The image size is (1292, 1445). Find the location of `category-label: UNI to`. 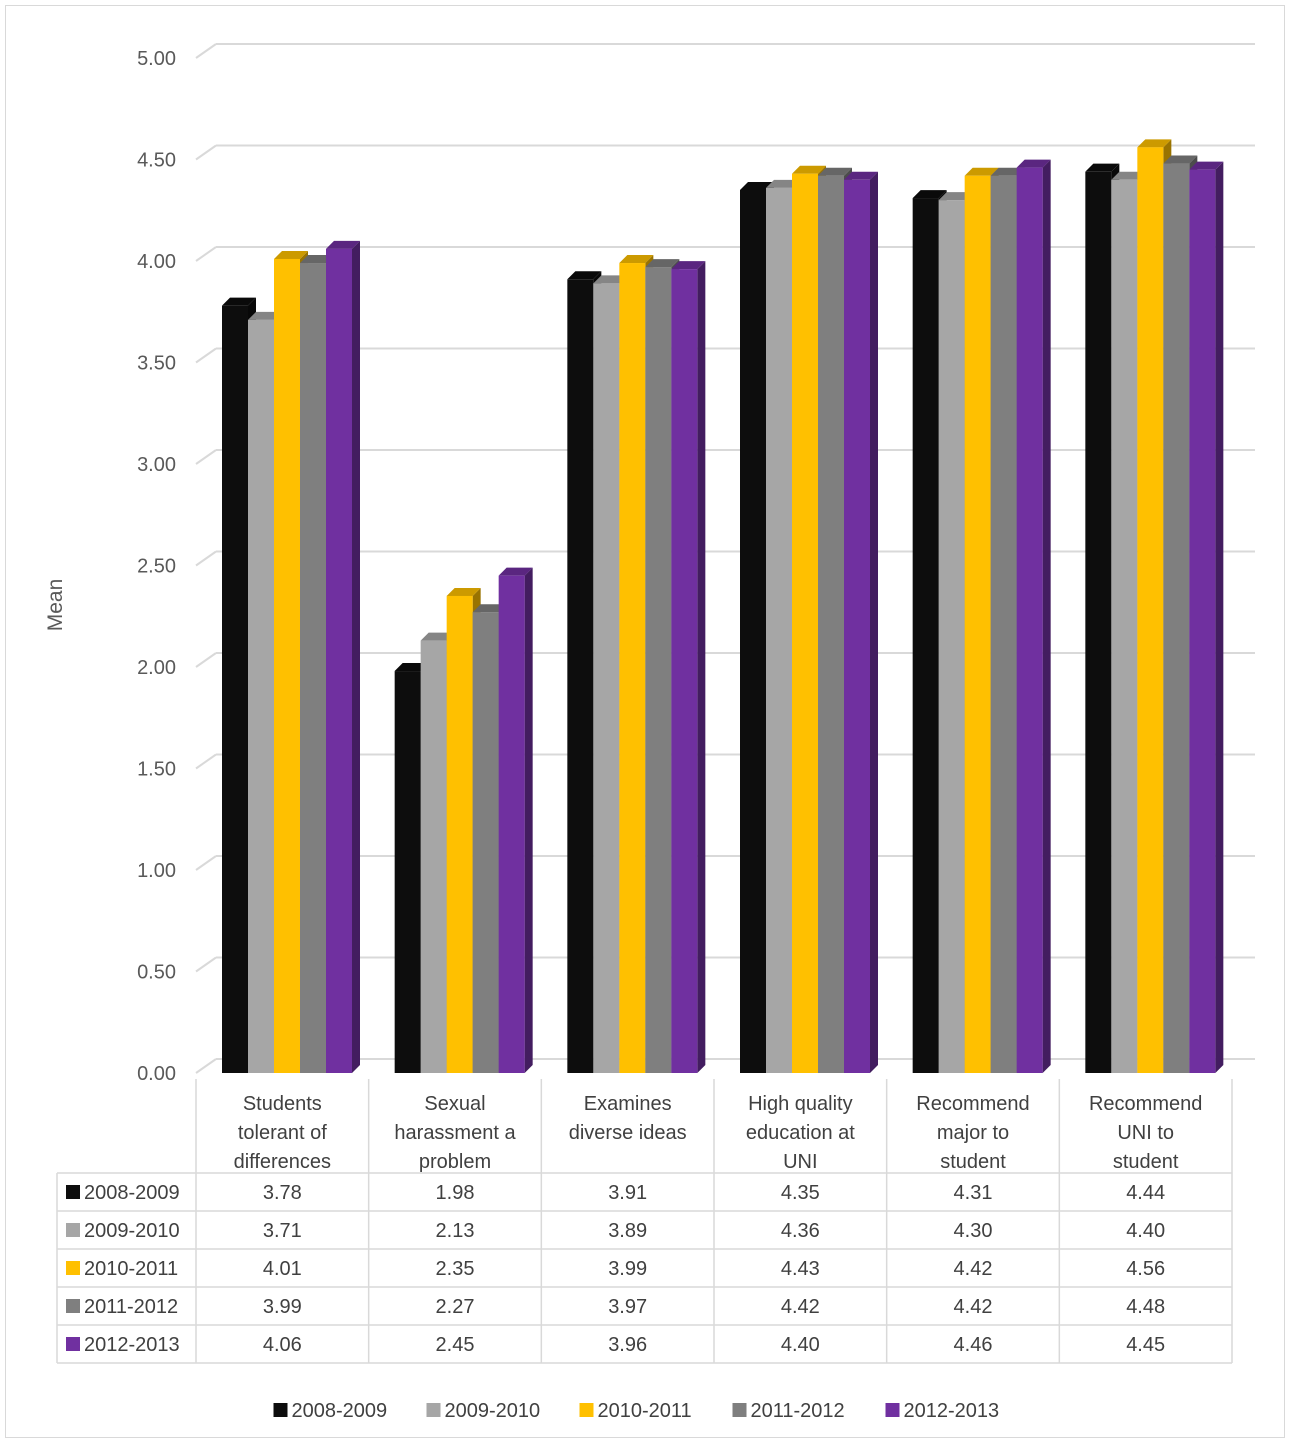

category-label: UNI to is located at coordinates (1145, 1133).